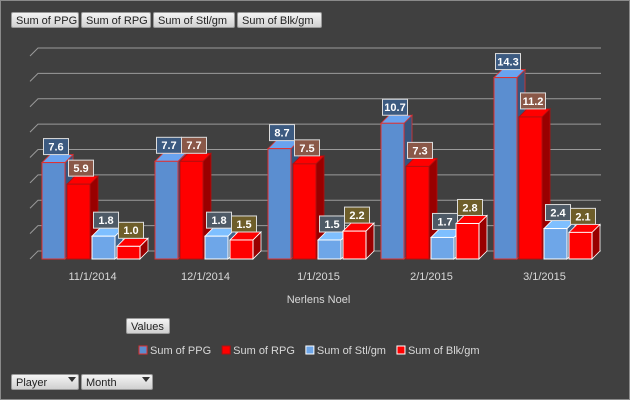 The height and width of the screenshot is (400, 630). I want to click on data-label: 5.9, so click(80, 169).